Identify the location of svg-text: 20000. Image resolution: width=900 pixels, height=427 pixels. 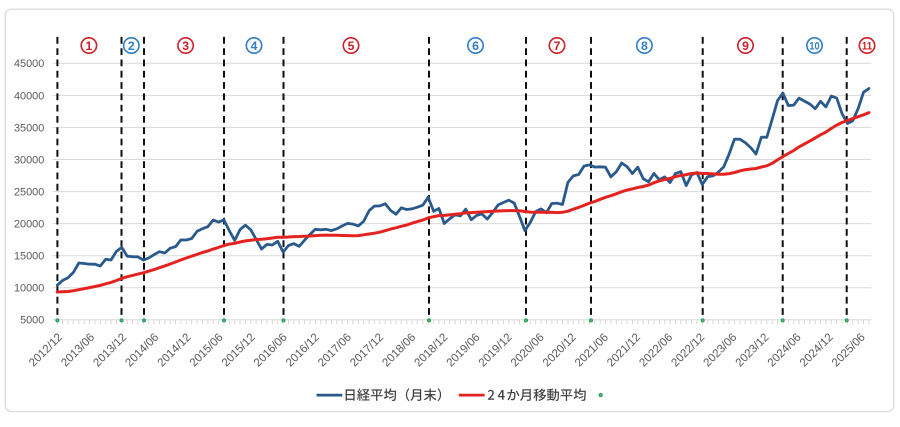
(29, 225).